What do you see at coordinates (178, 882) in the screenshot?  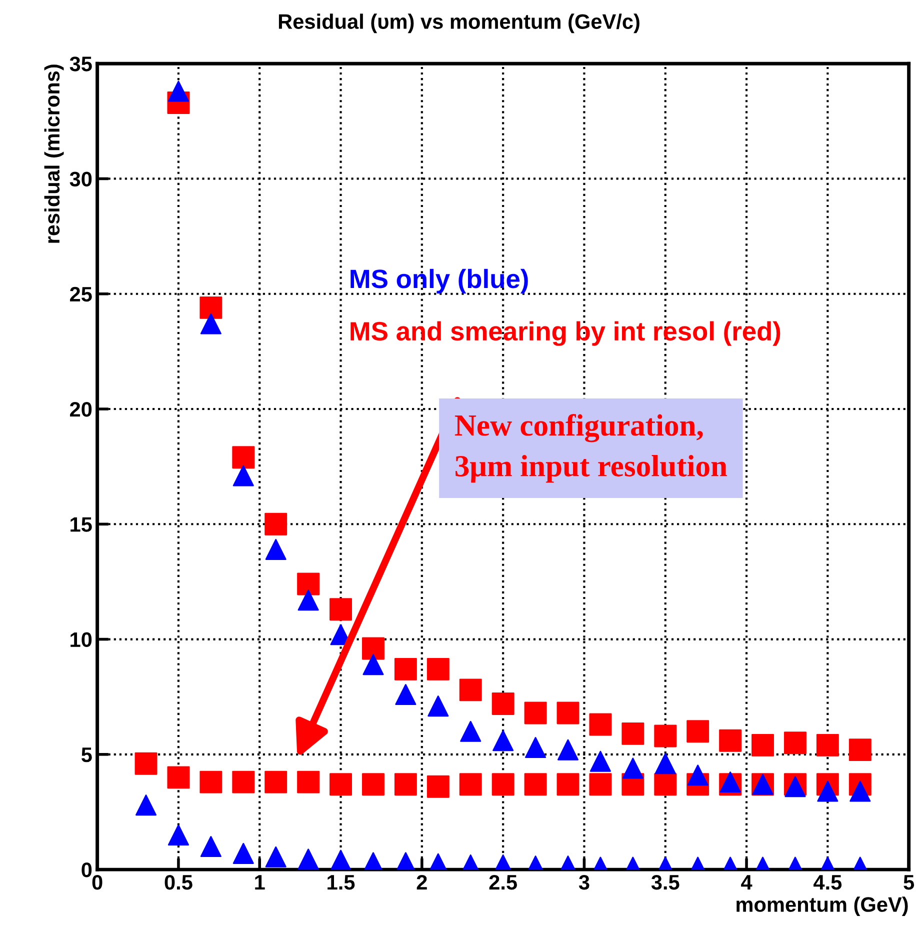 I see `x-tick-label: 0.5` at bounding box center [178, 882].